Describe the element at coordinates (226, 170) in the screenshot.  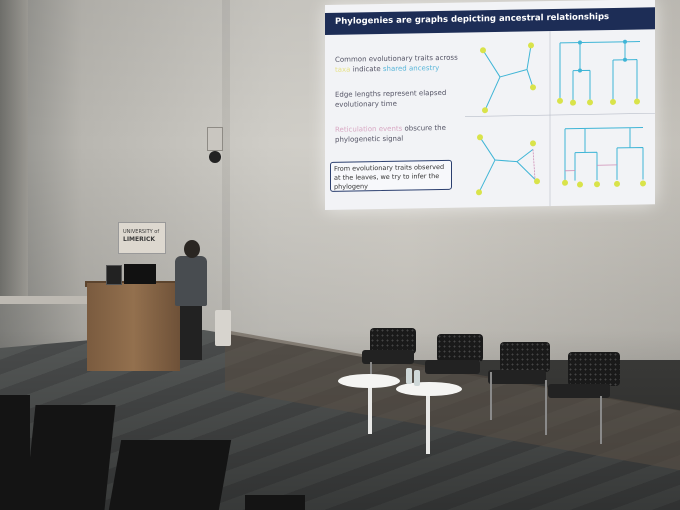
I see `wall-seam` at that location.